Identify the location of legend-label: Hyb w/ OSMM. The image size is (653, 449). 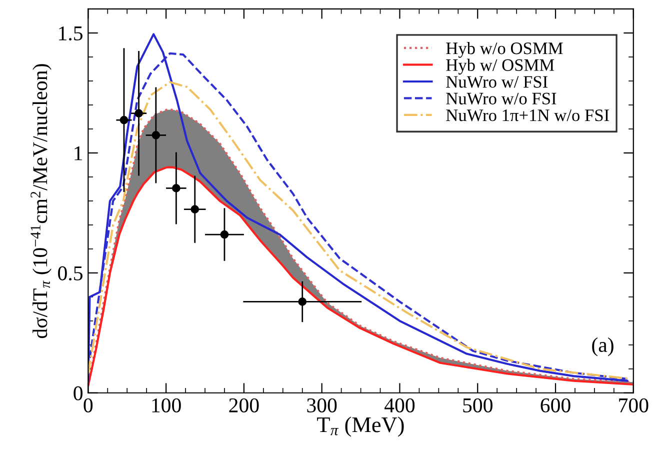
(500, 66).